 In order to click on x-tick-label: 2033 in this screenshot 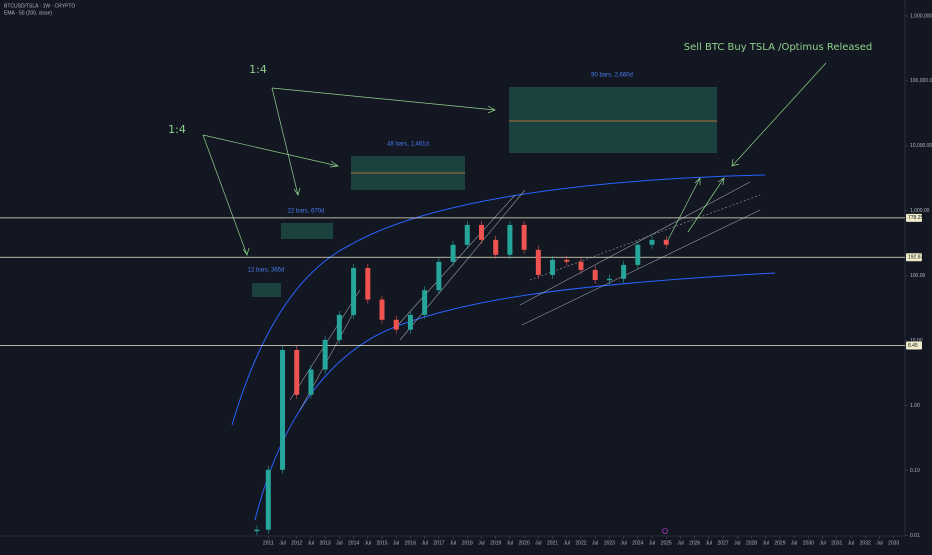, I will do `click(893, 543)`.